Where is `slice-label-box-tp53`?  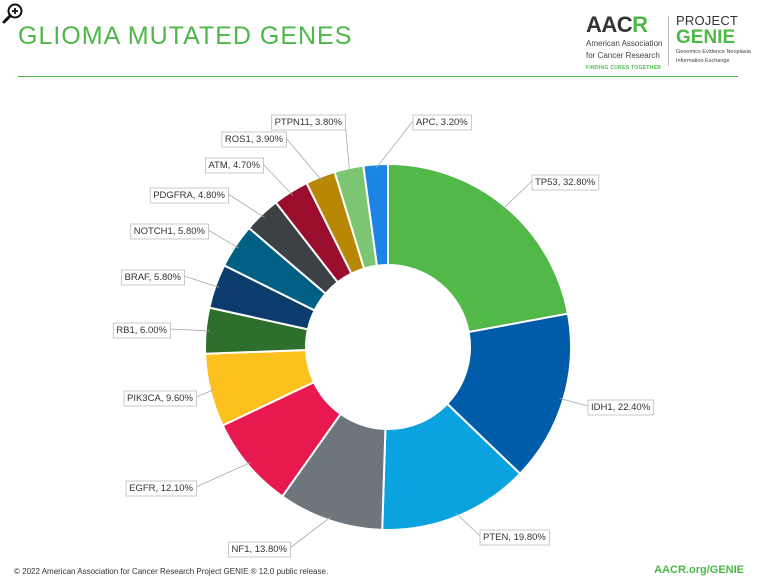
slice-label-box-tp53 is located at coordinates (565, 182).